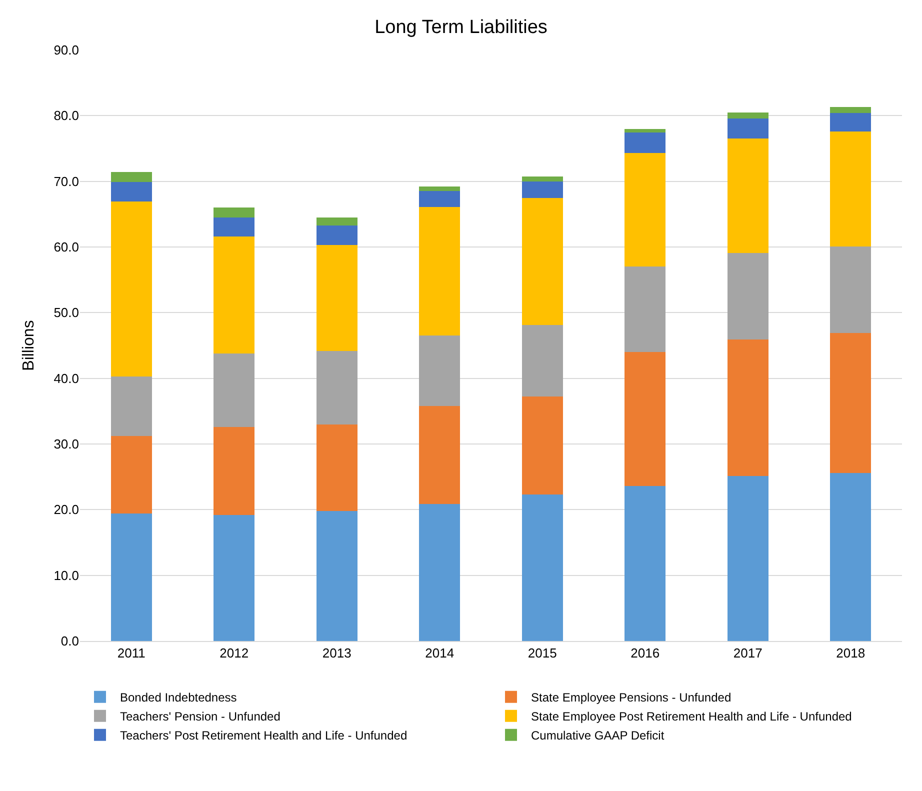  I want to click on y-tick-label: 90.0, so click(66, 50).